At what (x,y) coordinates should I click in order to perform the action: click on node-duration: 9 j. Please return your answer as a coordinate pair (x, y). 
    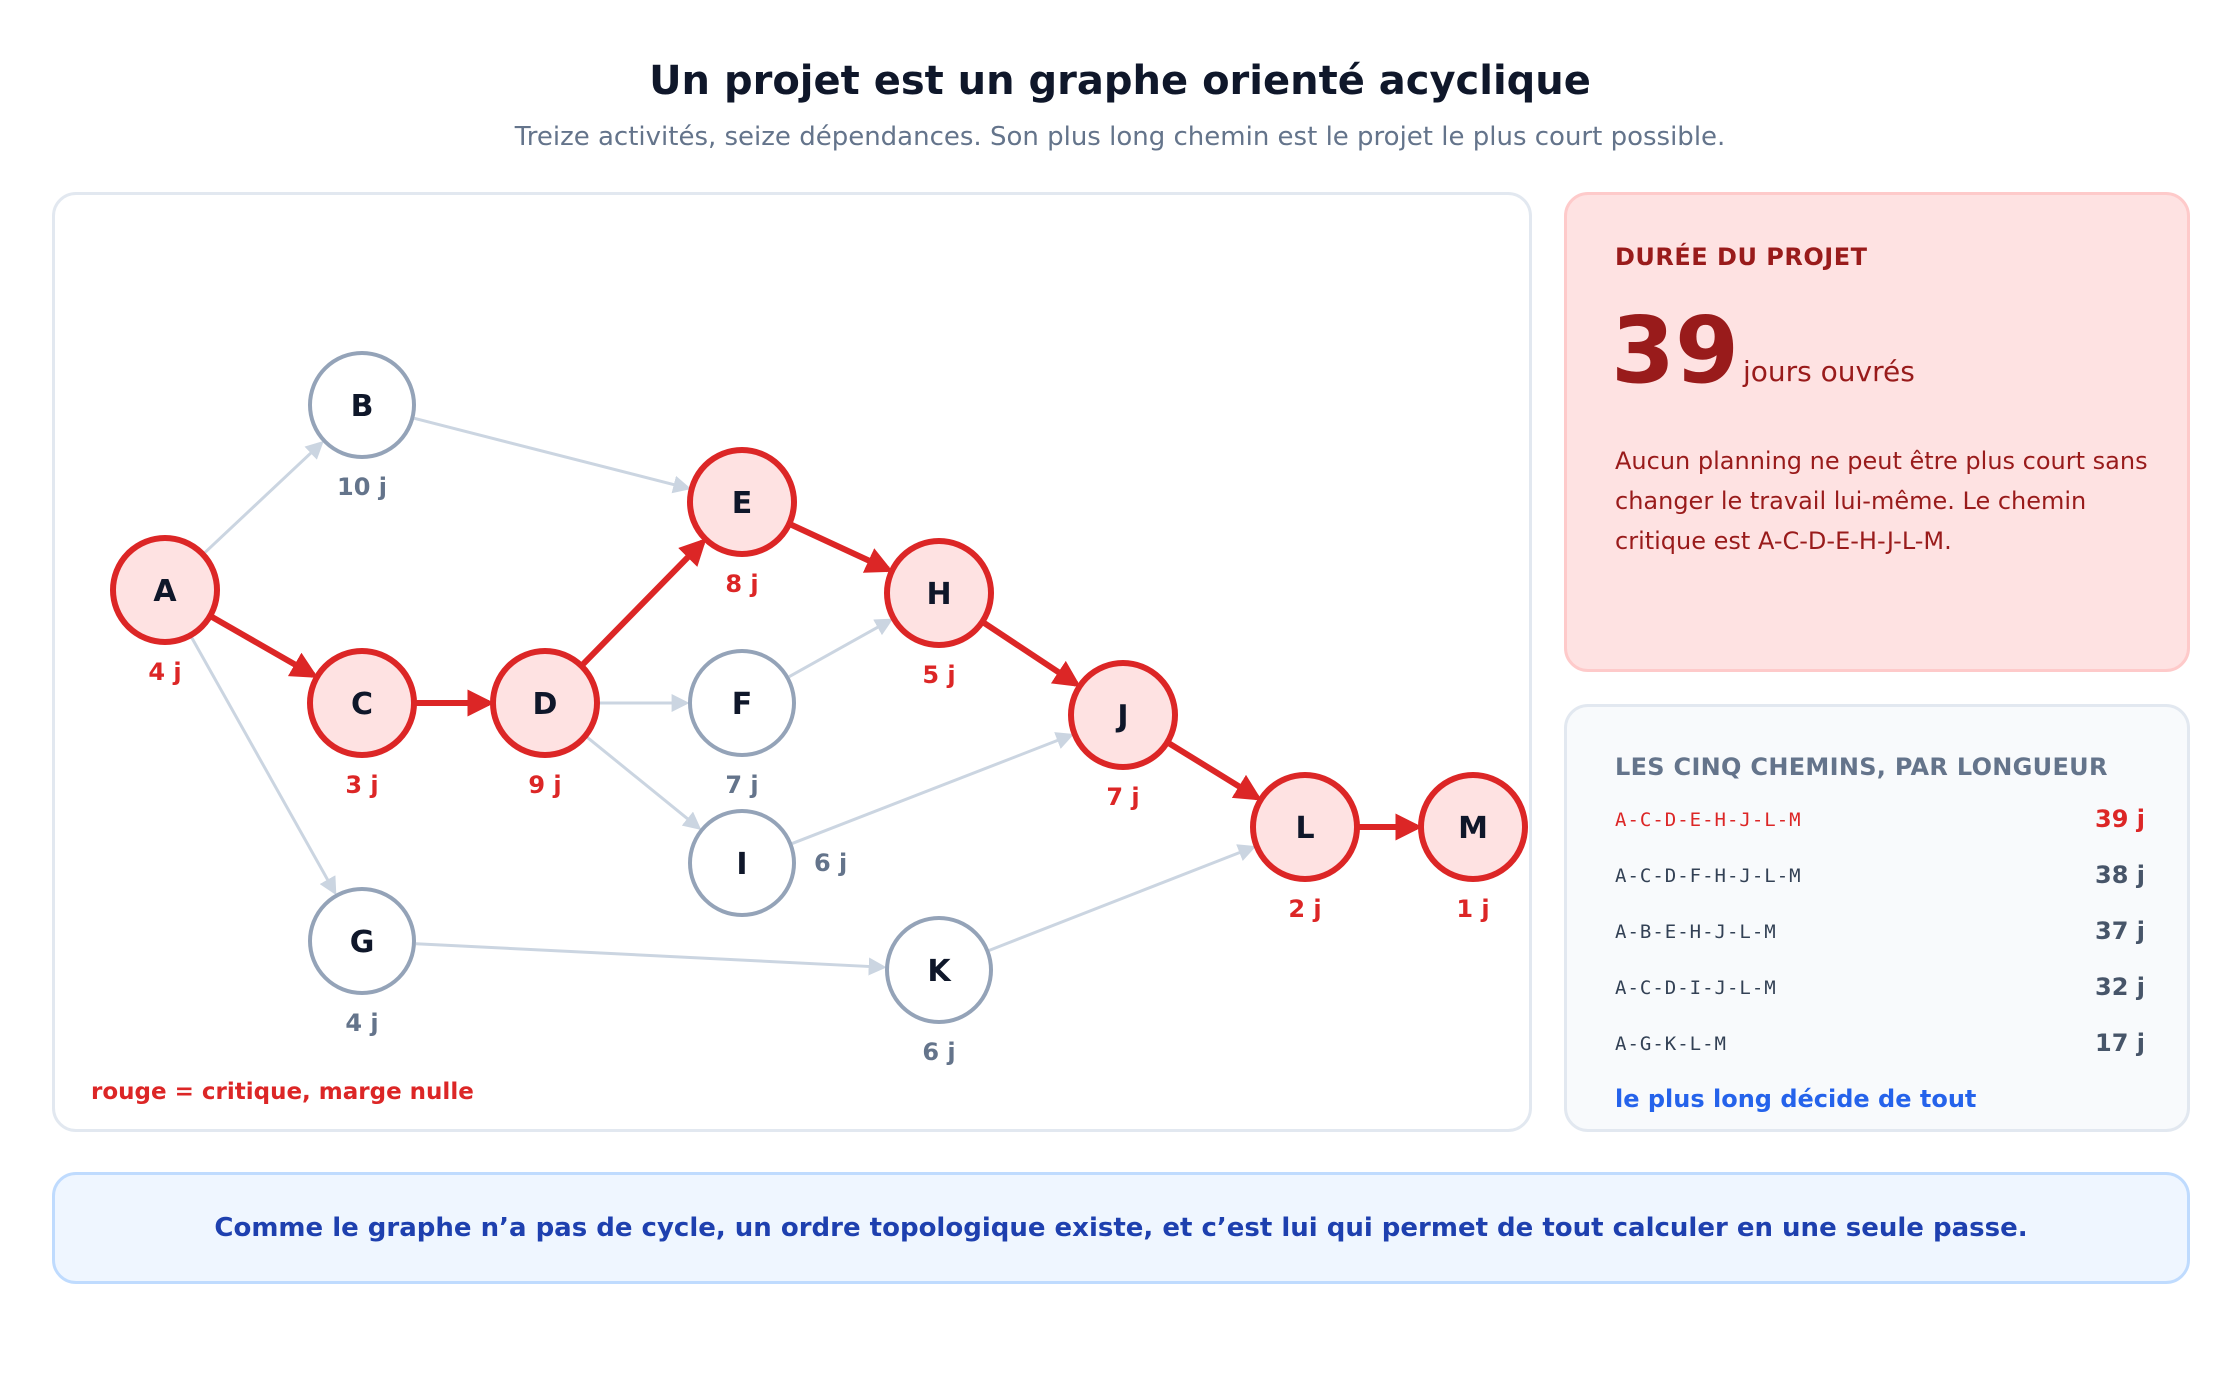
    Looking at the image, I should click on (544, 785).